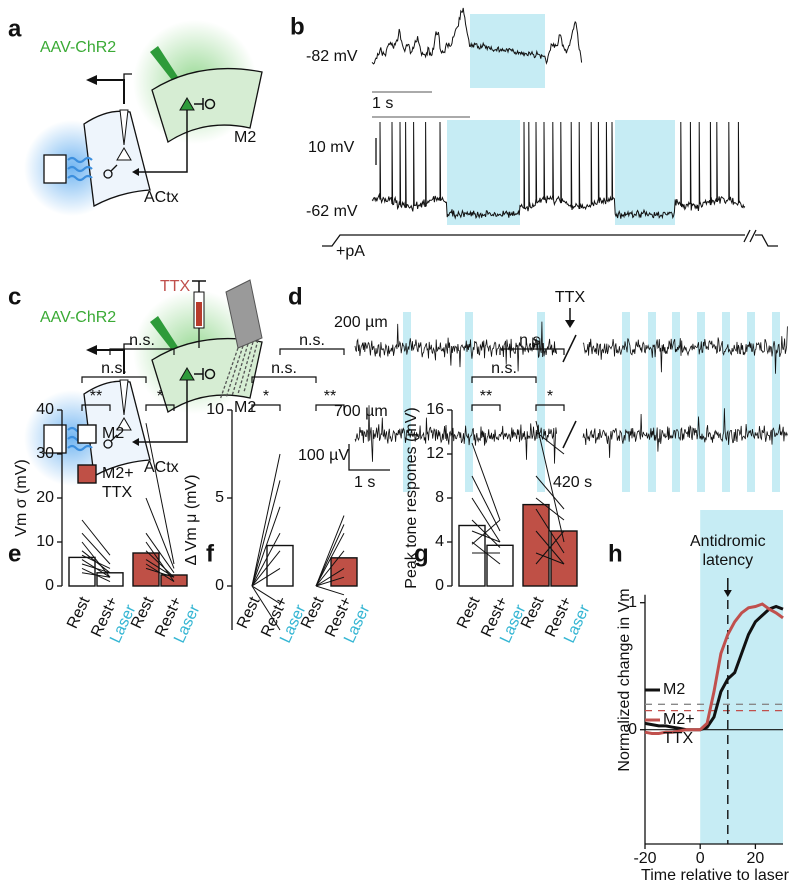 The width and height of the screenshot is (800, 883). What do you see at coordinates (331, 147) in the screenshot?
I see `voltage-scale-label: 10 mV` at bounding box center [331, 147].